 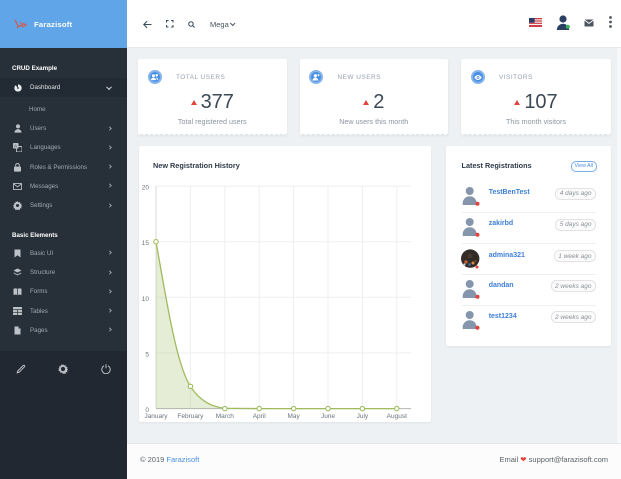 I want to click on svg-text: 5, so click(x=147, y=354).